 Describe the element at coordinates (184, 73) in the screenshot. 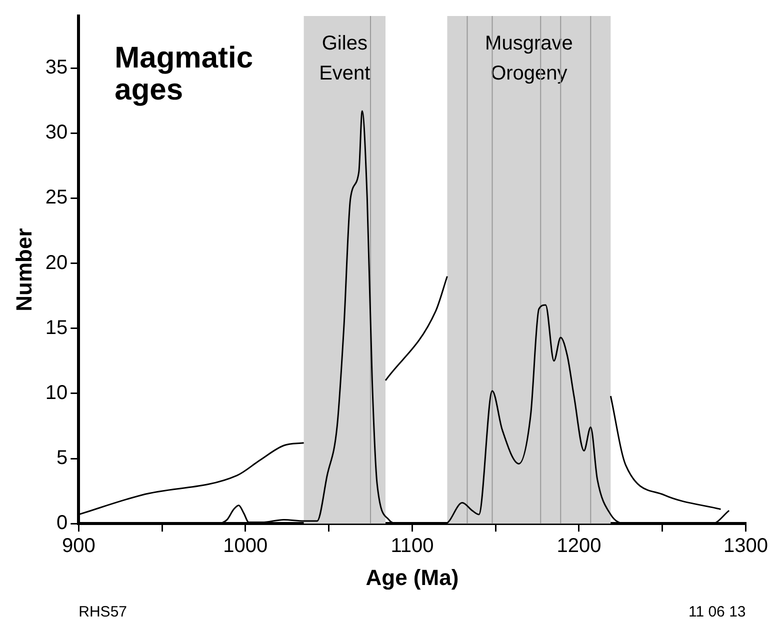

I see `text: Magmatic ages` at that location.